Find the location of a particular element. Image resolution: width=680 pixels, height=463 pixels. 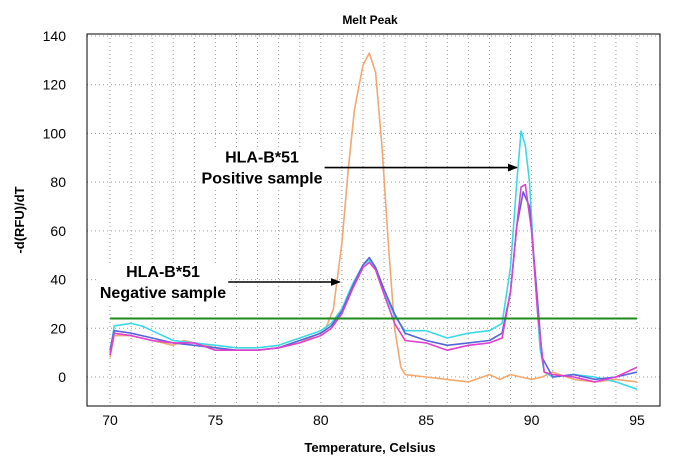

x-tick-label: 85 is located at coordinates (426, 420).